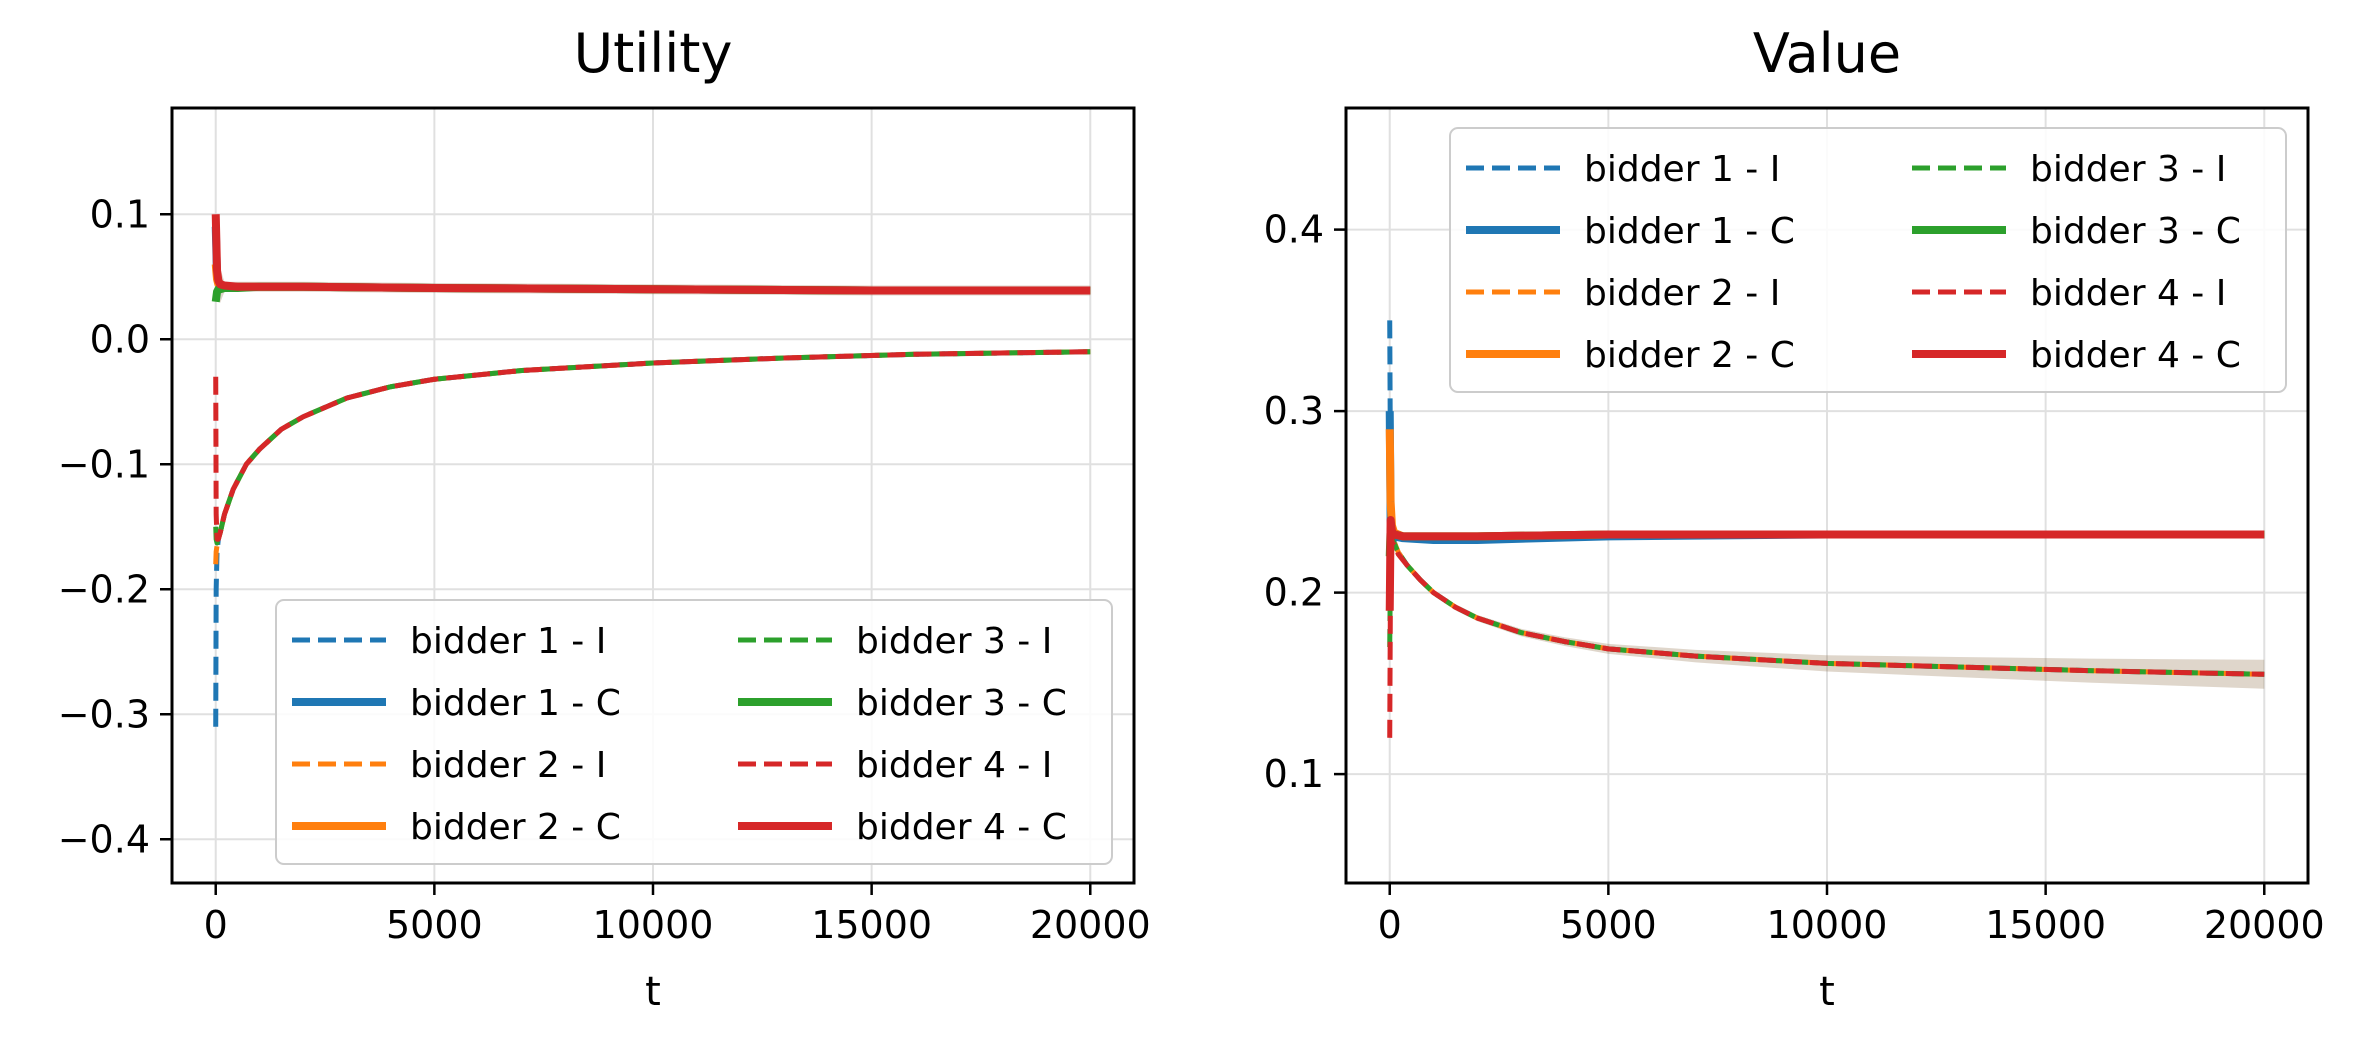  Describe the element at coordinates (104, 839) in the screenshot. I see `y-tick-label: −0.4` at that location.